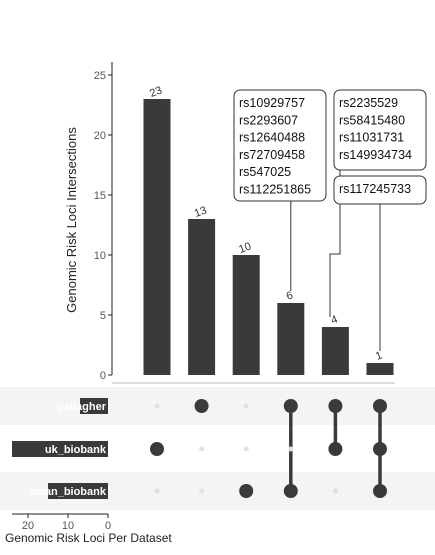 The width and height of the screenshot is (435, 555). Describe the element at coordinates (156, 91) in the screenshot. I see `bar-value-label: 23` at that location.